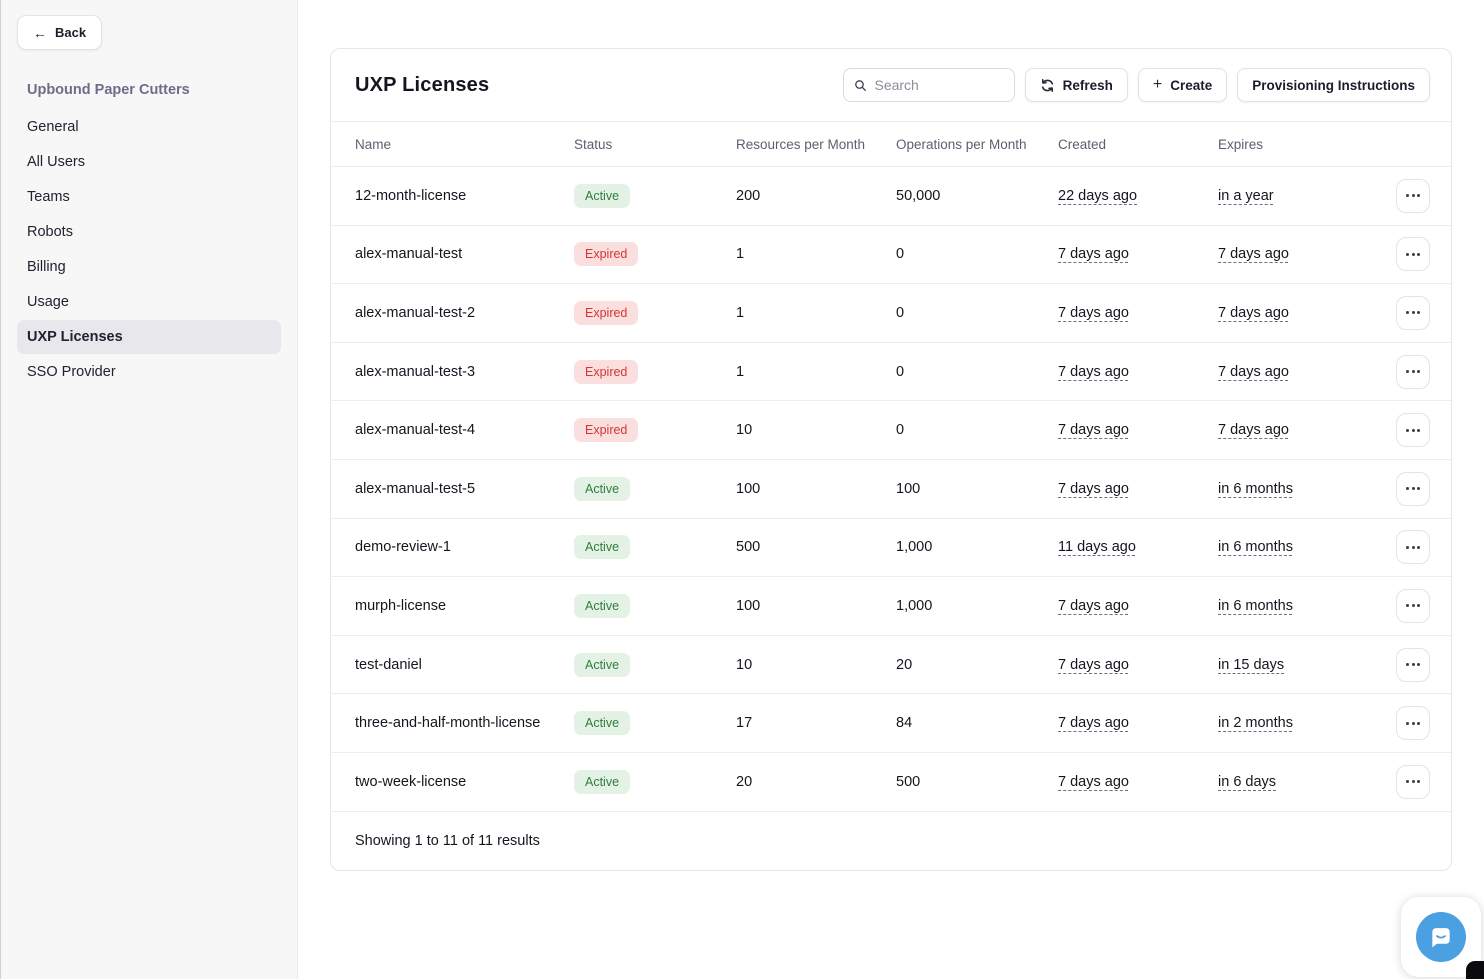 The width and height of the screenshot is (1484, 979). I want to click on sidebar-item: General, so click(53, 127).